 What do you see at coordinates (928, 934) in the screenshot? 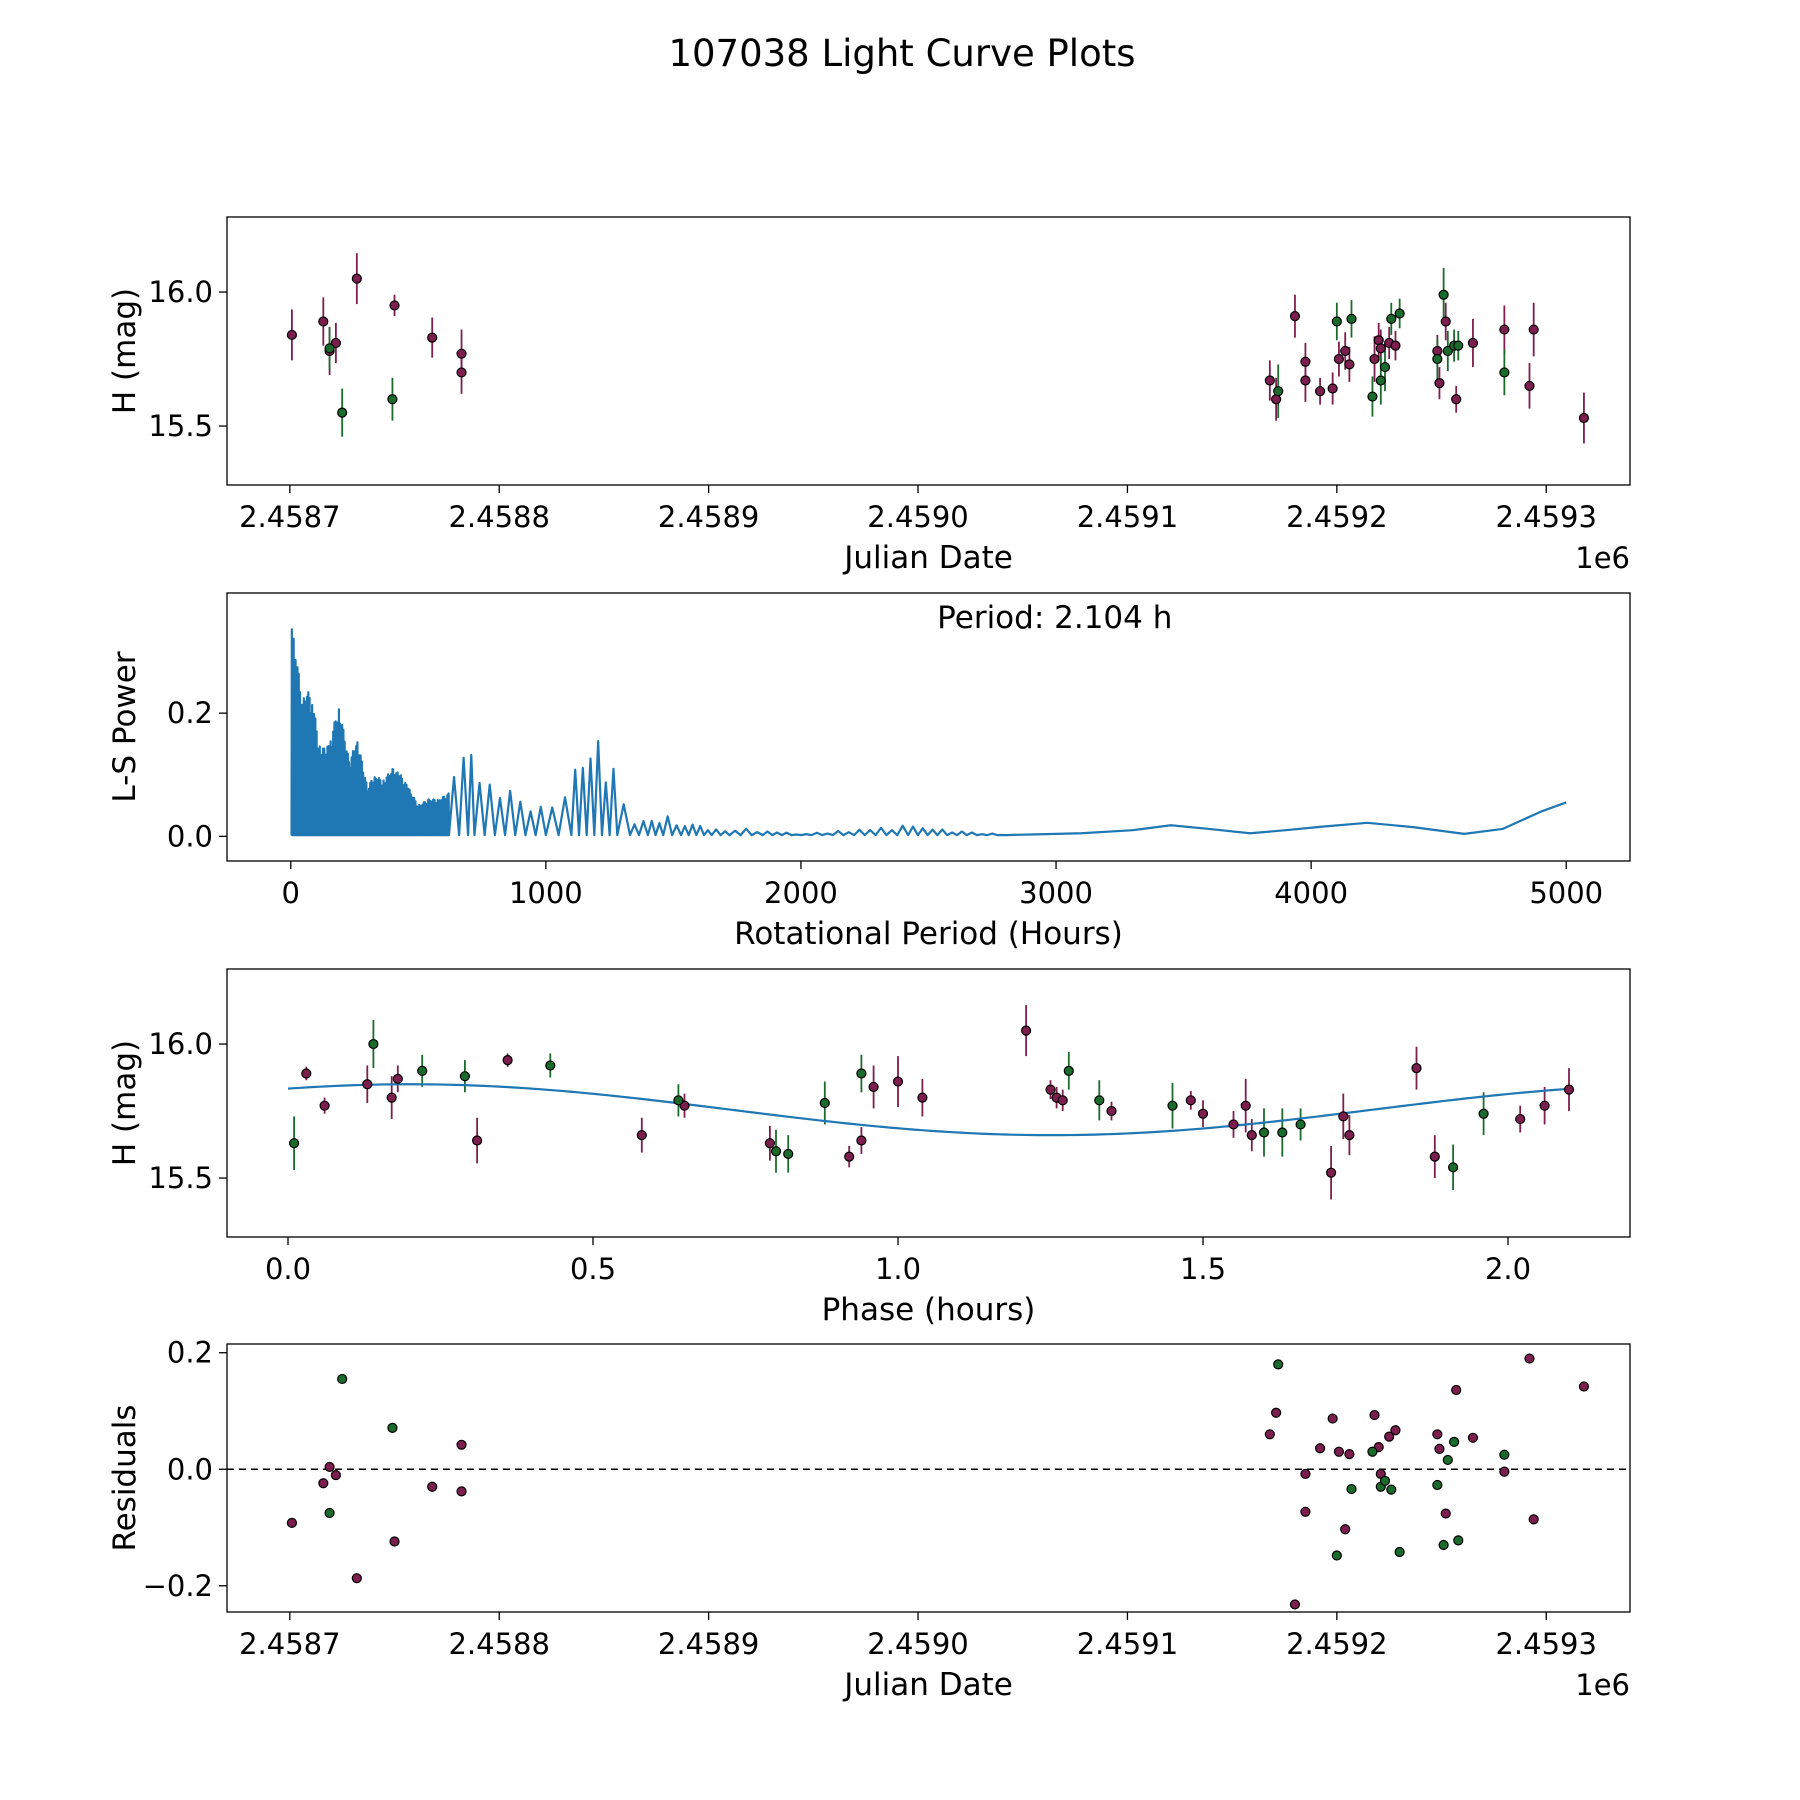
I see `x-axis-label: Rotational Period (Hours)` at bounding box center [928, 934].